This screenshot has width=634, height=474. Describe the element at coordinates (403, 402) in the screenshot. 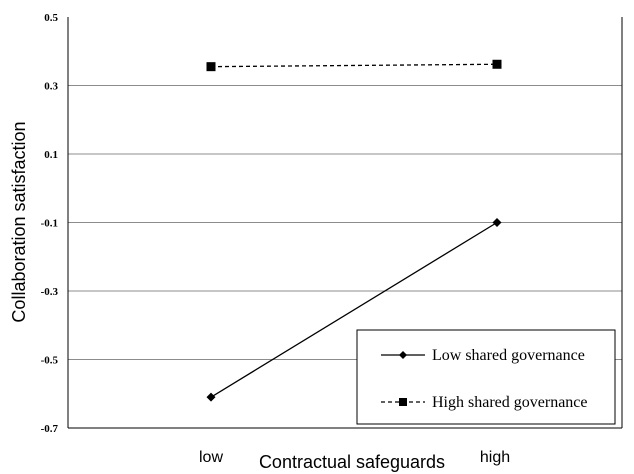

I see `legend-marker-square` at that location.